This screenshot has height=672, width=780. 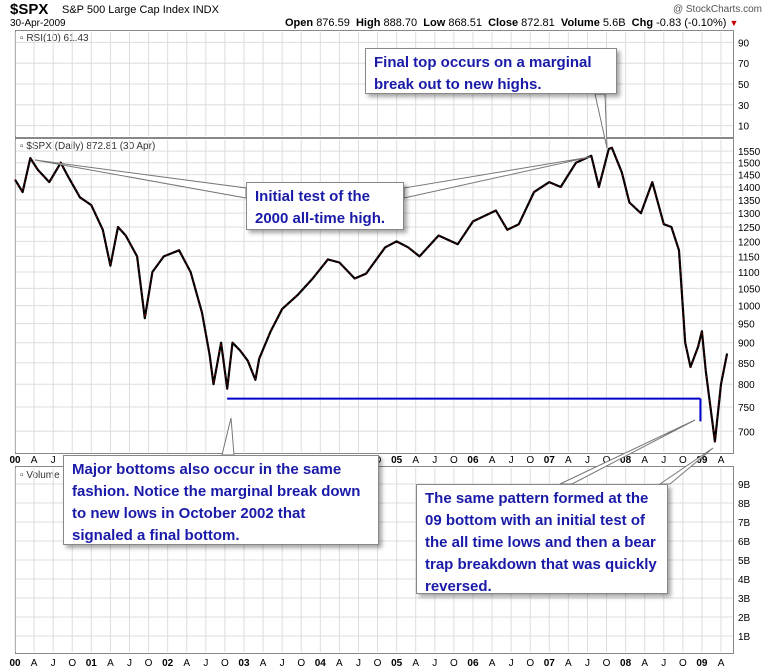 What do you see at coordinates (503, 23) in the screenshot?
I see `close-label: Close` at bounding box center [503, 23].